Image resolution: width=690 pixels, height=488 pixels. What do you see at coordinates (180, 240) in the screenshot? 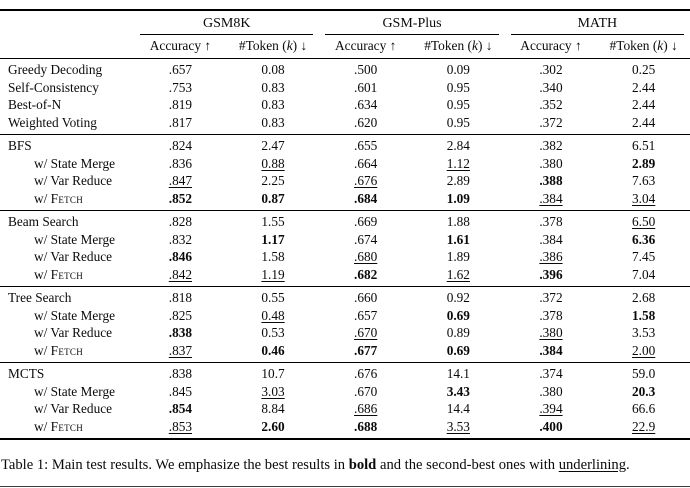
I see `accuracy-value-cell: .832` at bounding box center [180, 240].